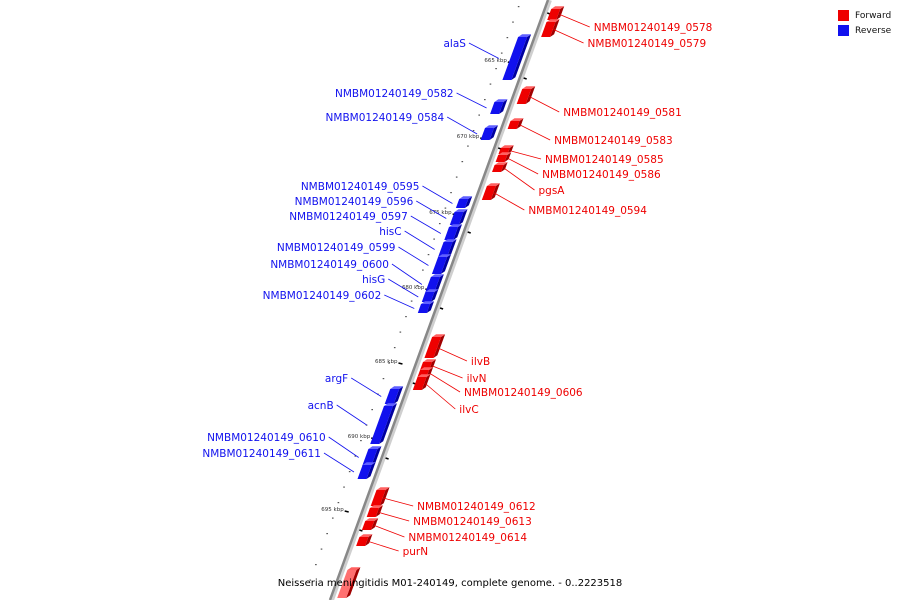 The height and width of the screenshot is (600, 900). I want to click on reverse-gene-label: hisC, so click(390, 232).